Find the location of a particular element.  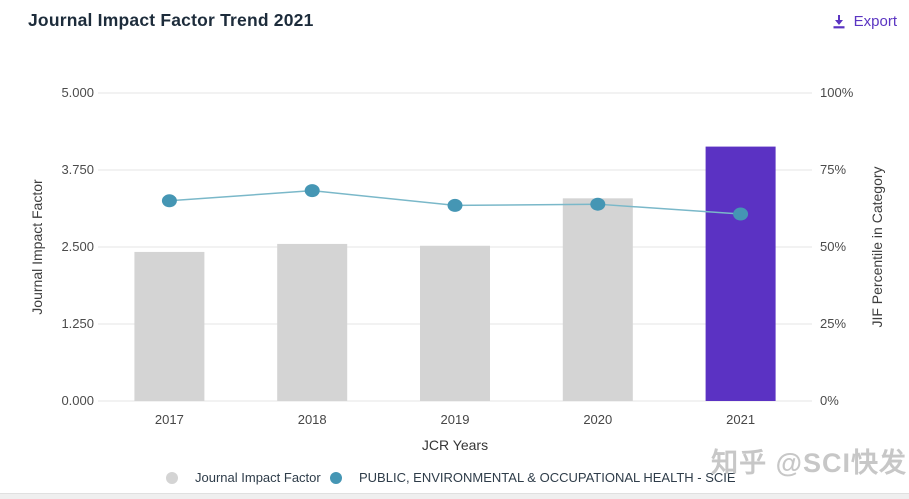

right-axis-tick: 75% is located at coordinates (833, 169).